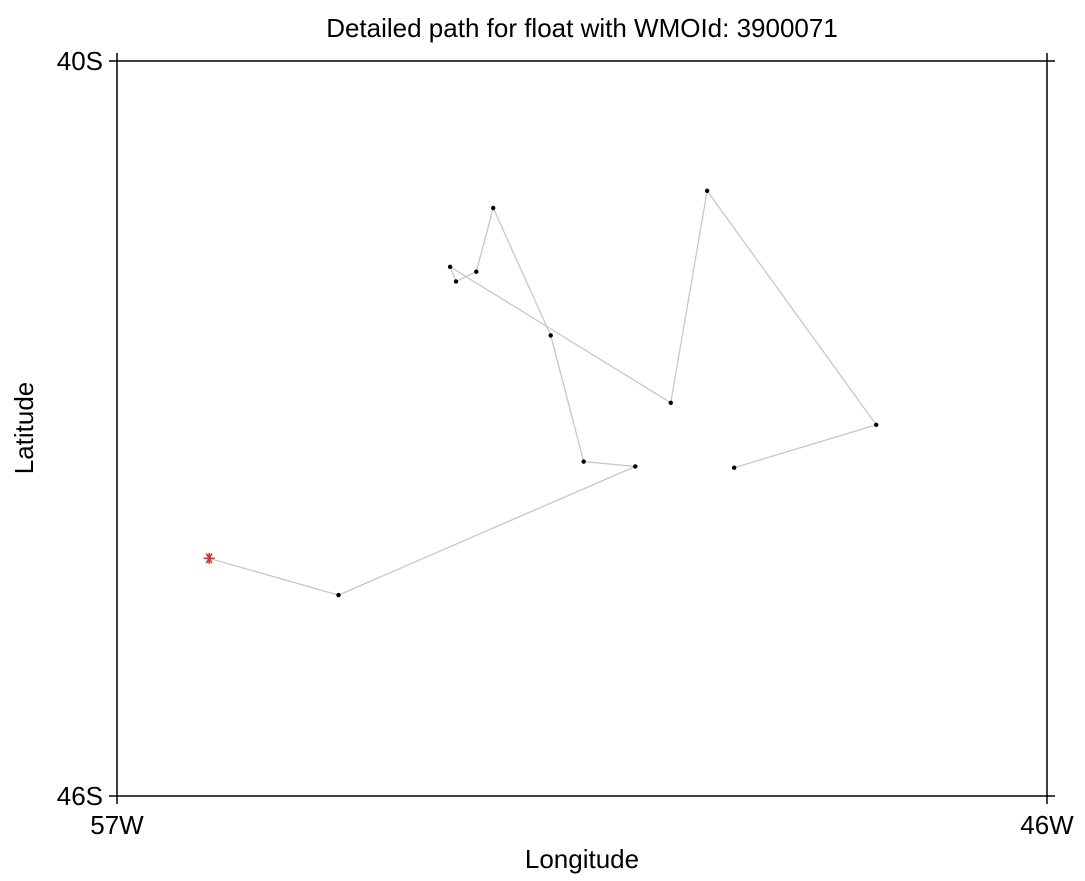 This screenshot has height=881, width=1085. What do you see at coordinates (582, 859) in the screenshot?
I see `x-axis-label: Longitude` at bounding box center [582, 859].